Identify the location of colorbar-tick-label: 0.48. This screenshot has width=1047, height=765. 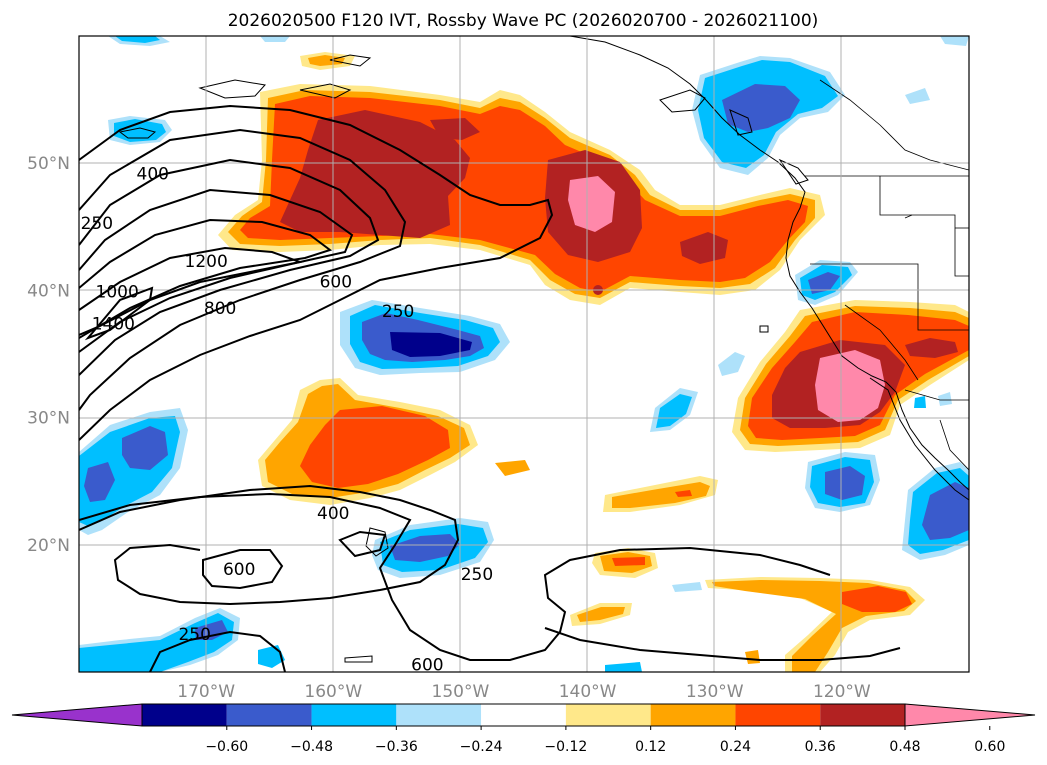
(904, 747).